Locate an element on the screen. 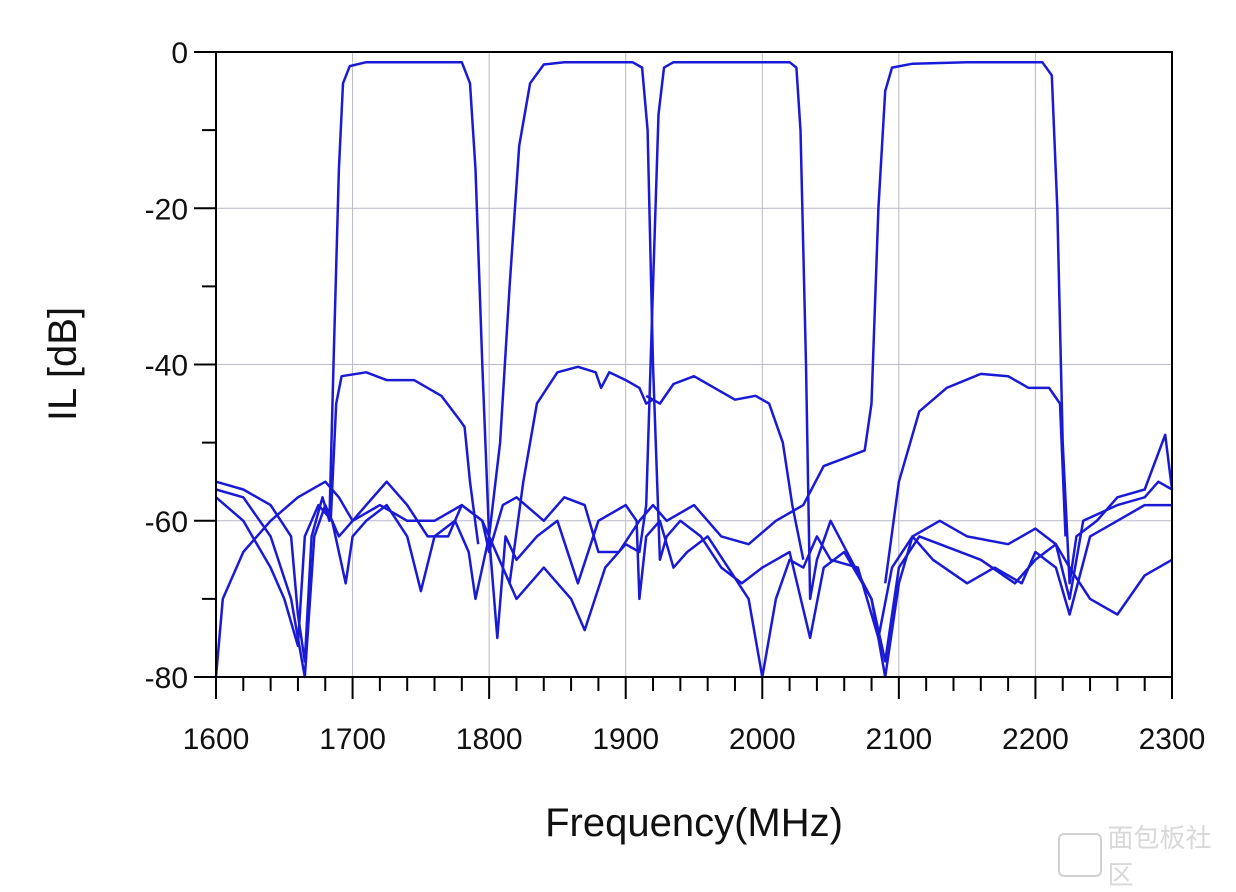 The image size is (1236, 892). x-tick-label: 2300 is located at coordinates (1172, 739).